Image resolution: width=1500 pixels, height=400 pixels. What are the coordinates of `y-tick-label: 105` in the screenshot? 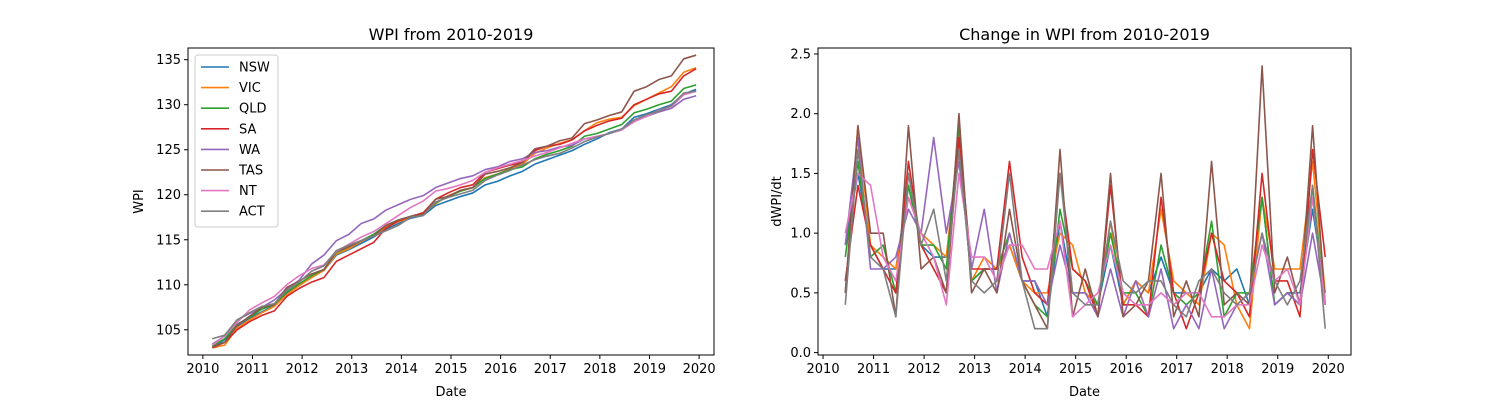 It's located at (168, 330).